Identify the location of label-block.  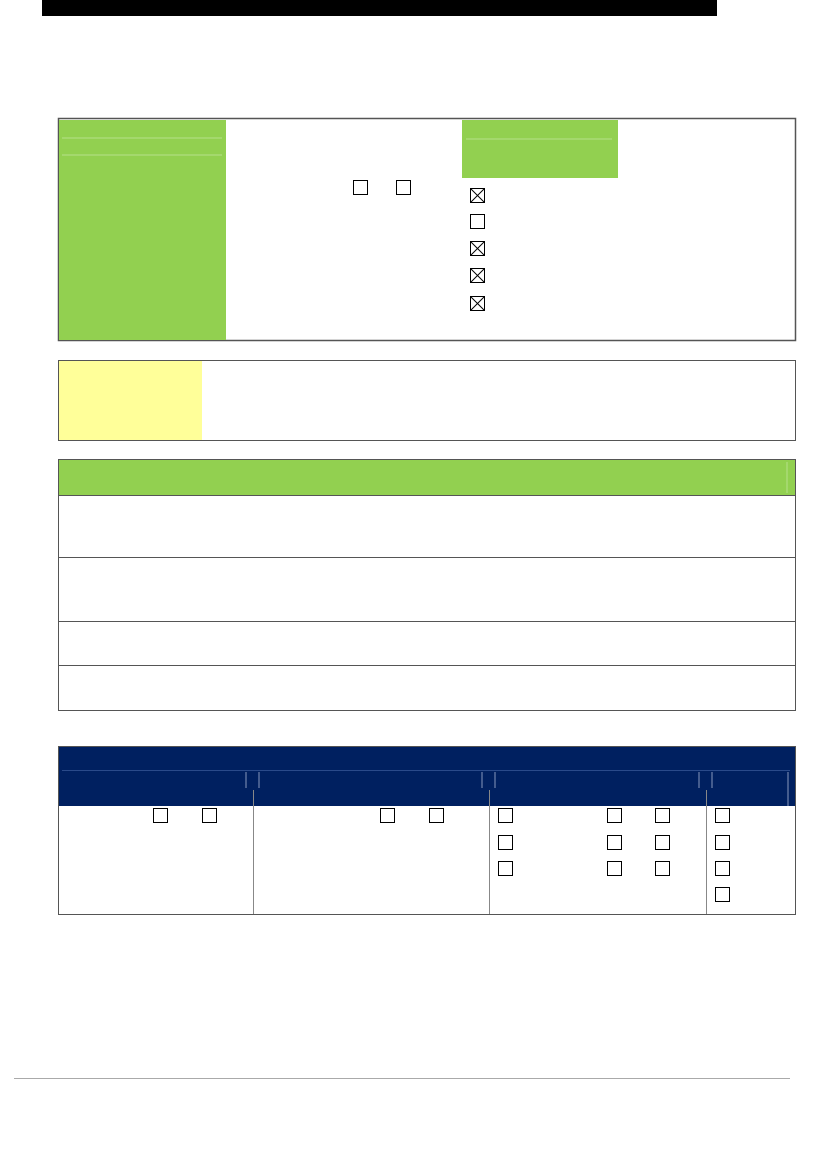
(540, 149).